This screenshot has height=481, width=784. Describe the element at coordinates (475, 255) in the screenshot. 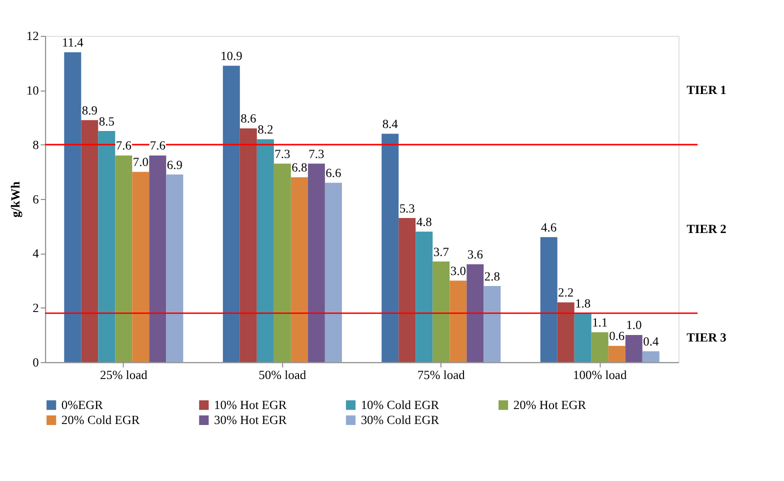

I see `data-label: 3.6` at that location.